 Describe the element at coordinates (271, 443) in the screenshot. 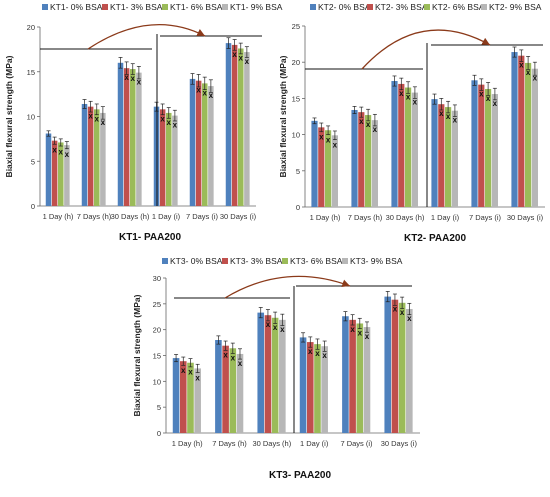

I see `x-tick-label: 30 Days (h)` at that location.